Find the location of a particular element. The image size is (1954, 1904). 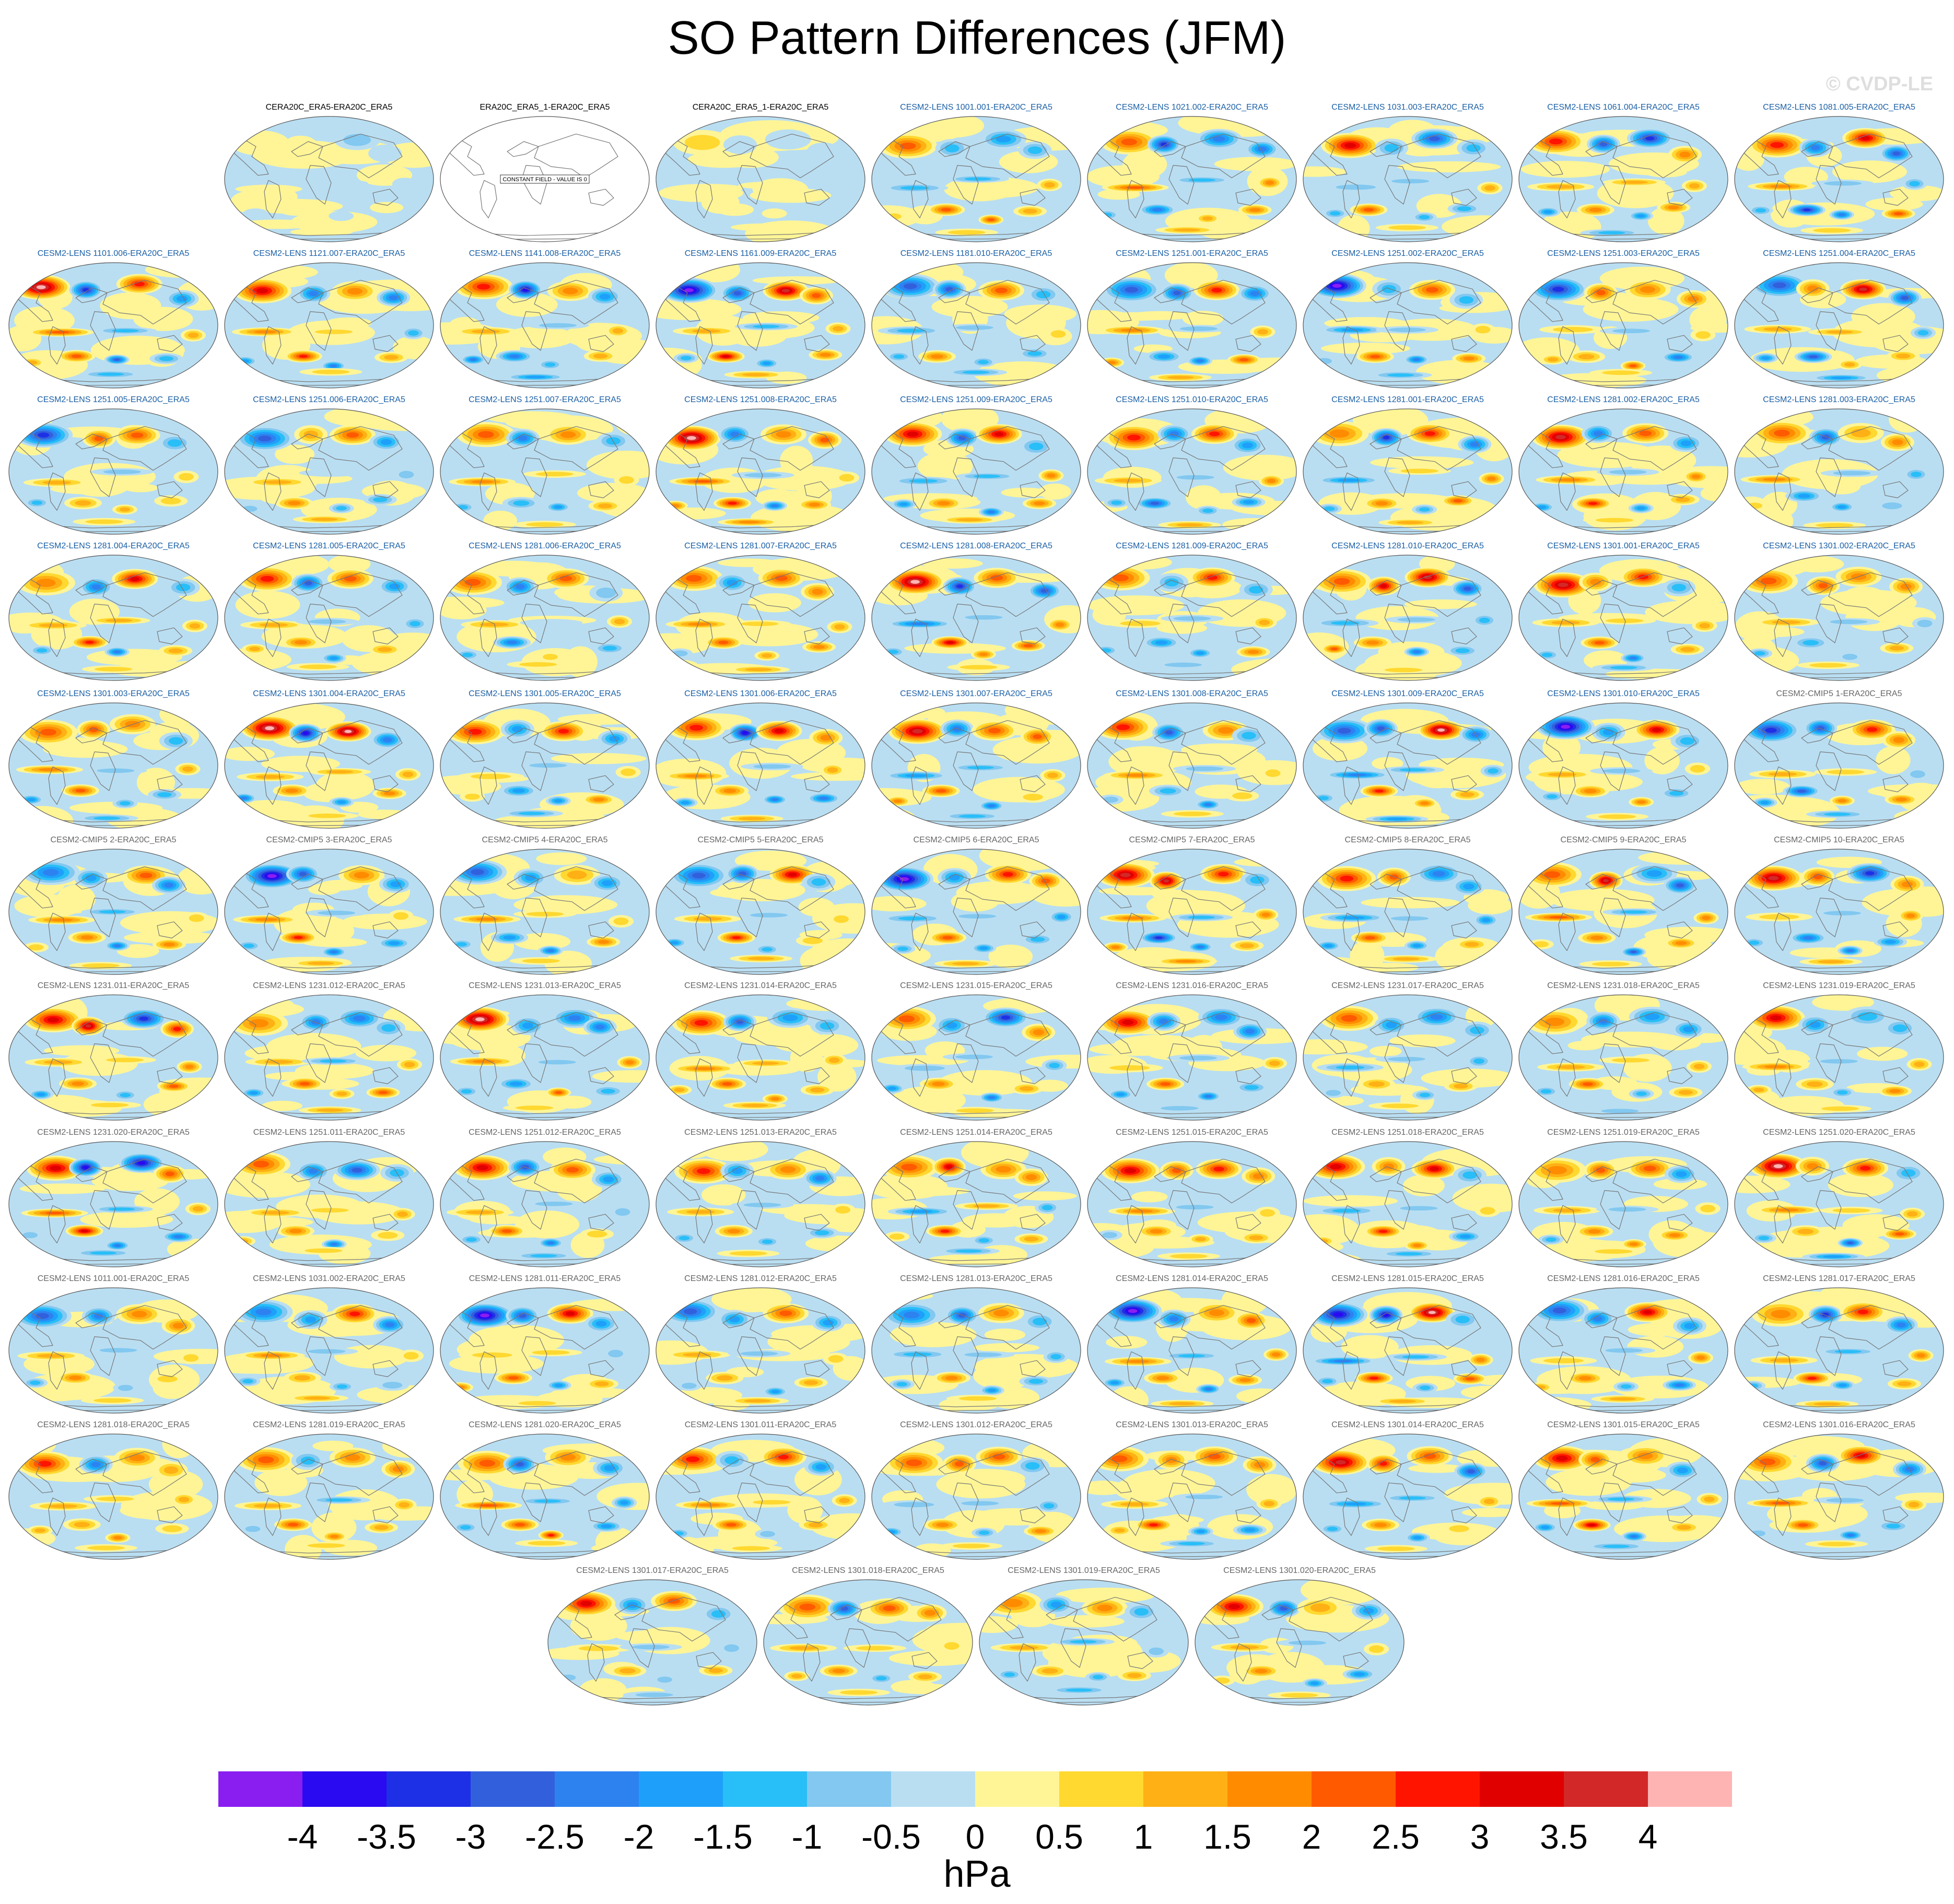

panel-label: CERA20C_ERA5-ERA20C_ERA5 is located at coordinates (329, 107).